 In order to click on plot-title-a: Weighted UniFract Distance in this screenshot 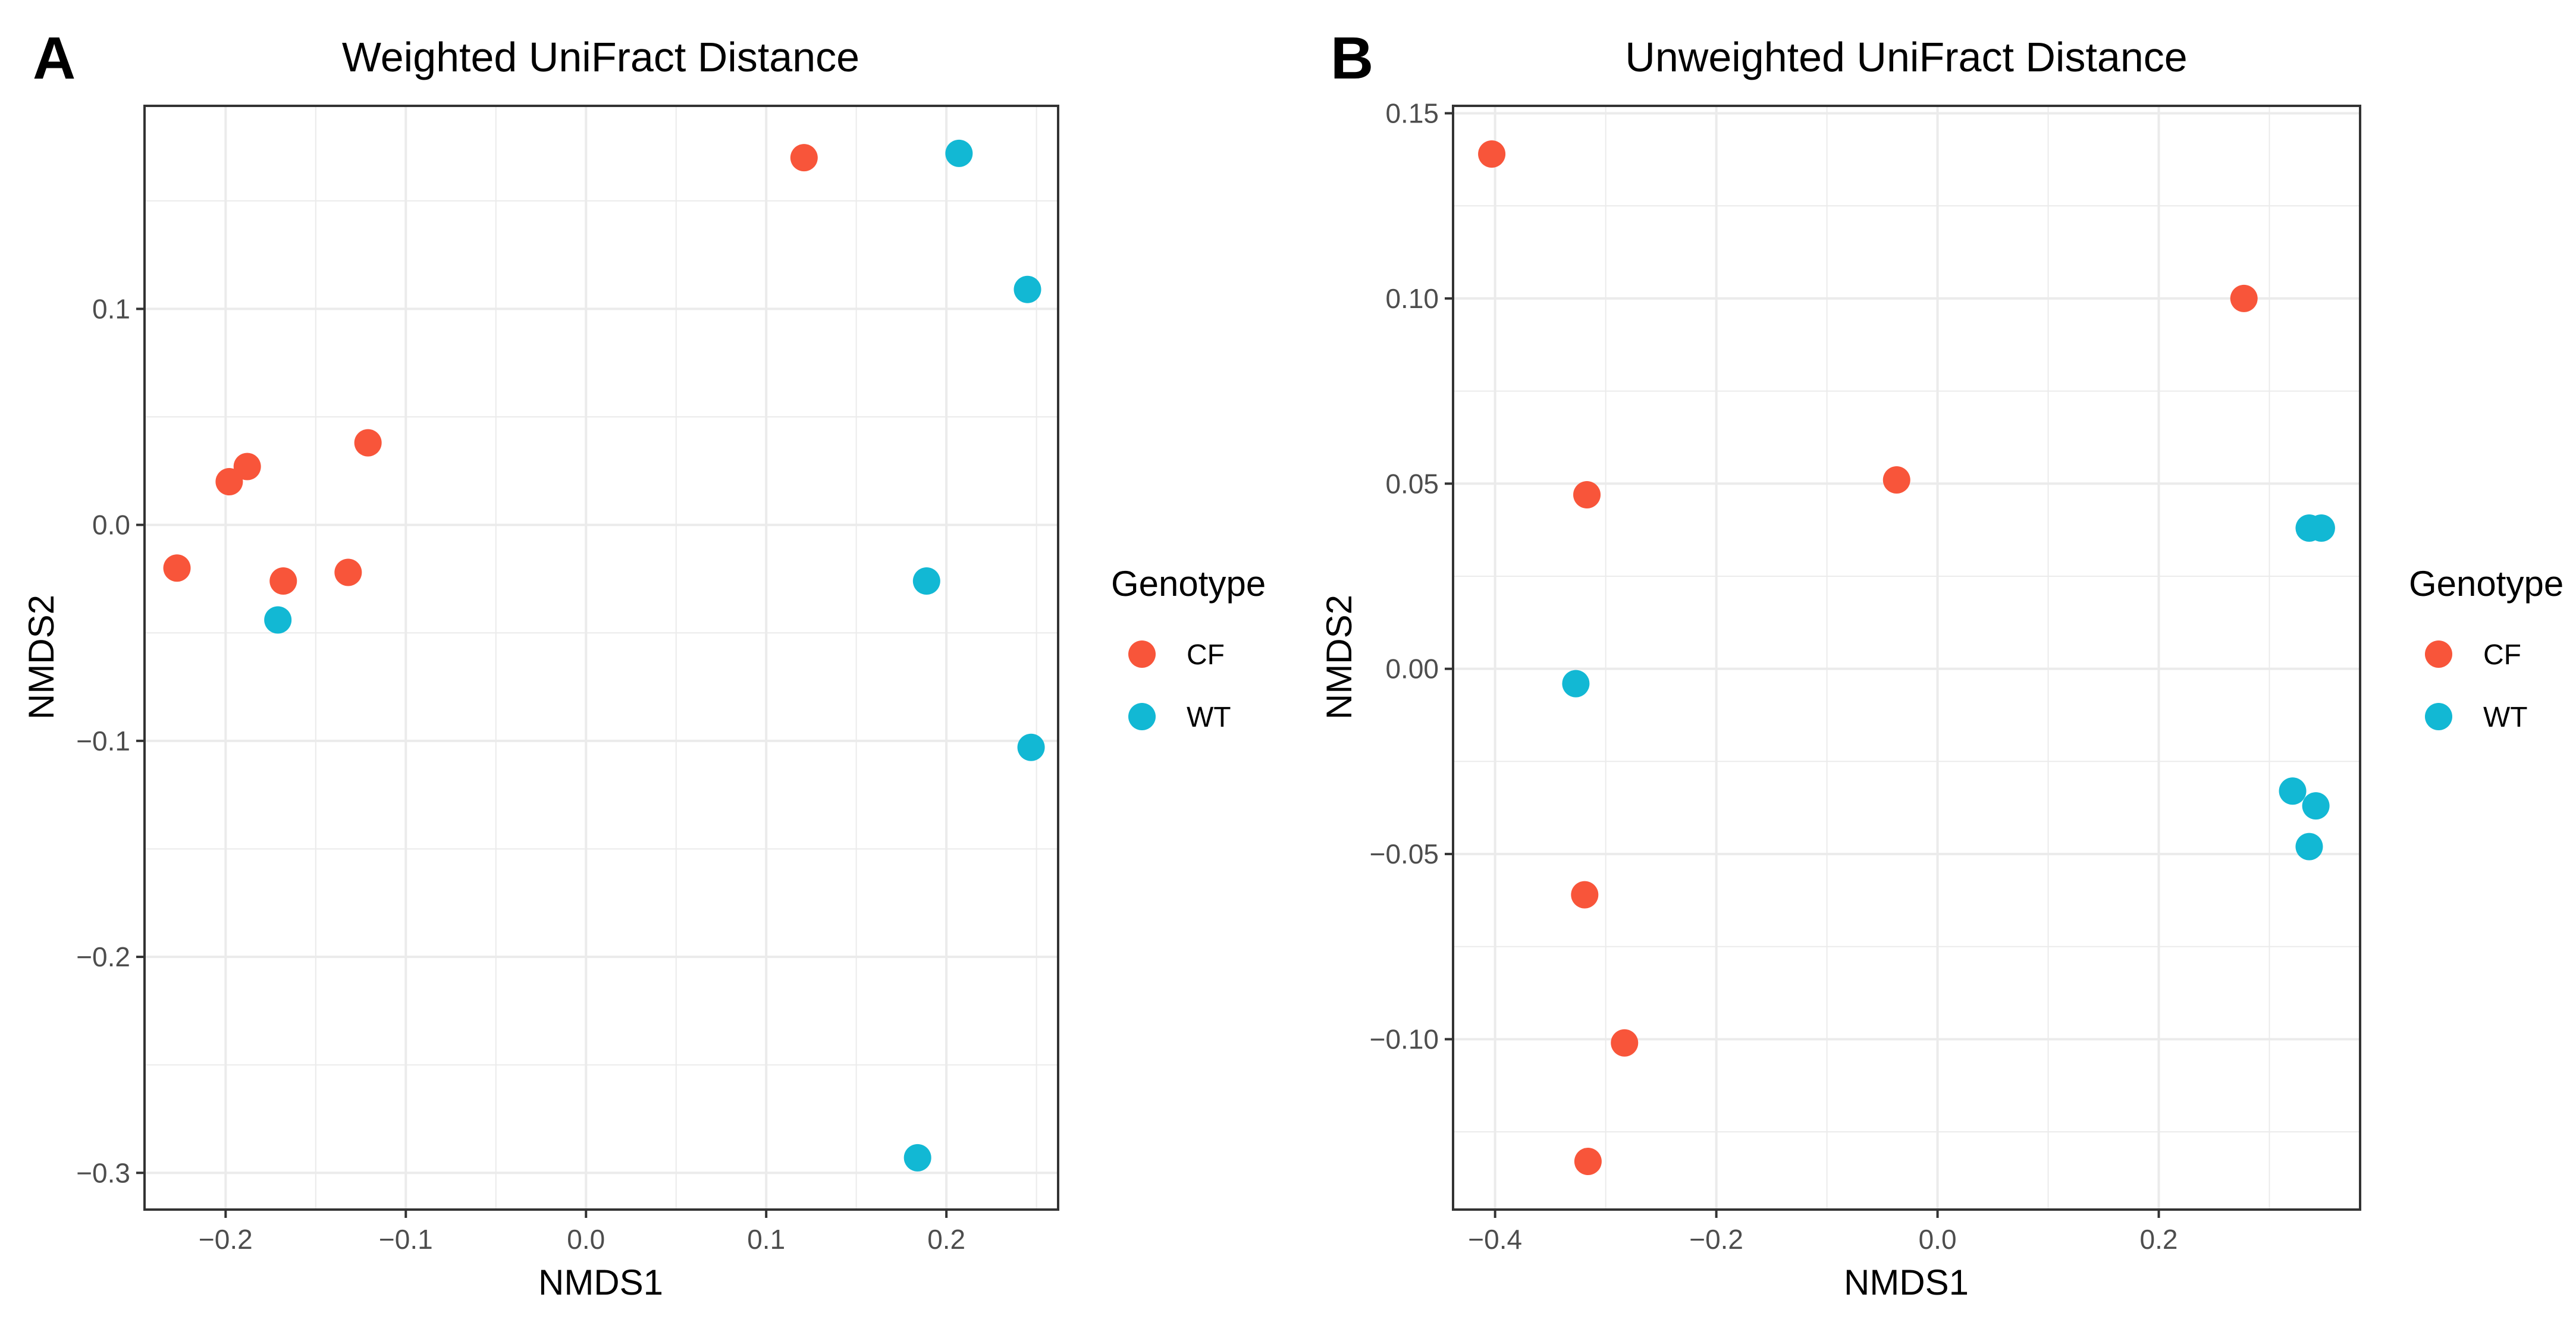, I will do `click(600, 57)`.